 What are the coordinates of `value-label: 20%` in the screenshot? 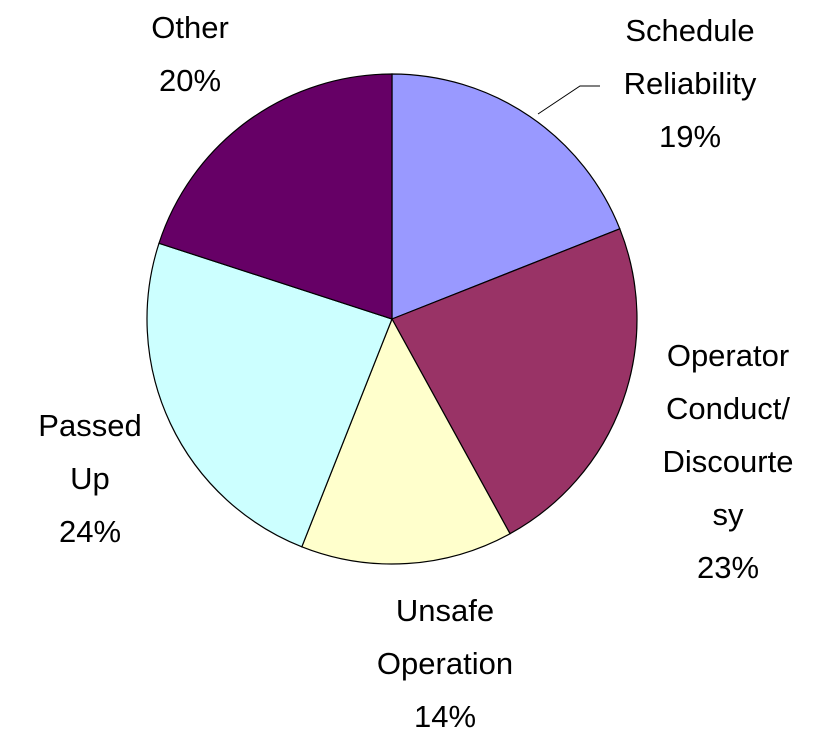 It's located at (190, 80).